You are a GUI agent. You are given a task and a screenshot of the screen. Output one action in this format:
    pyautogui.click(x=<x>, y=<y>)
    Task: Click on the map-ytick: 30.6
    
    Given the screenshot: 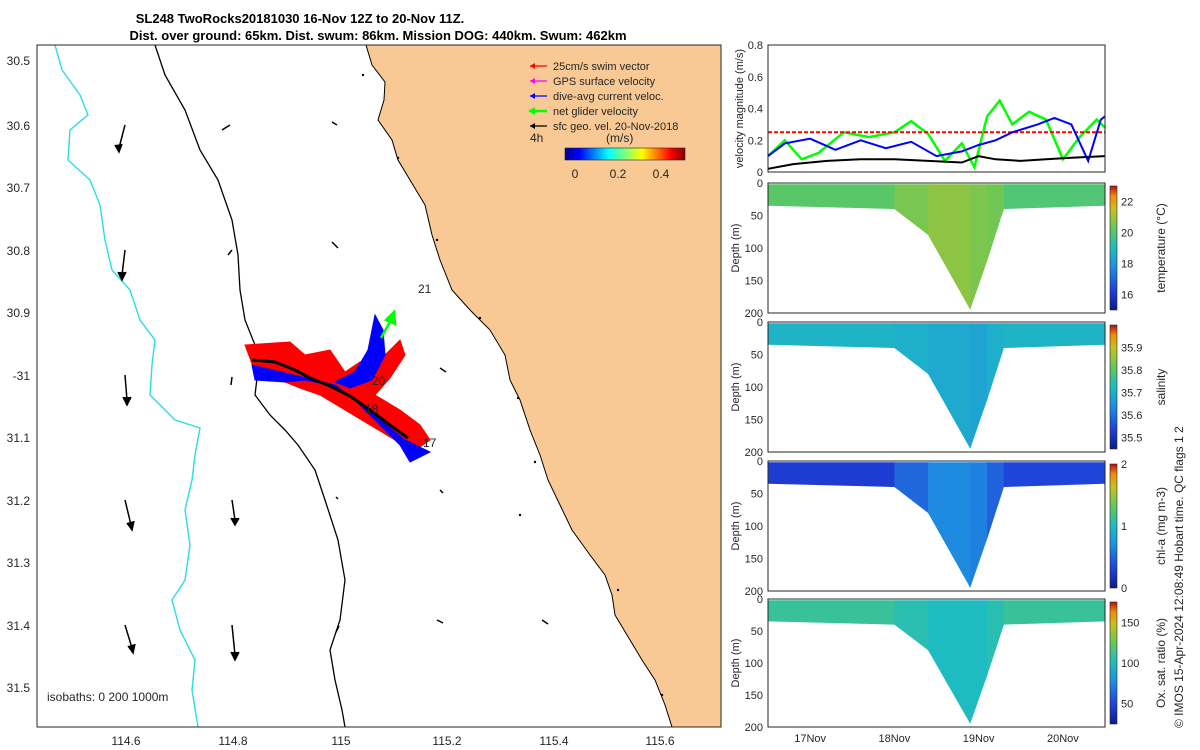 What is the action you would take?
    pyautogui.click(x=19, y=126)
    